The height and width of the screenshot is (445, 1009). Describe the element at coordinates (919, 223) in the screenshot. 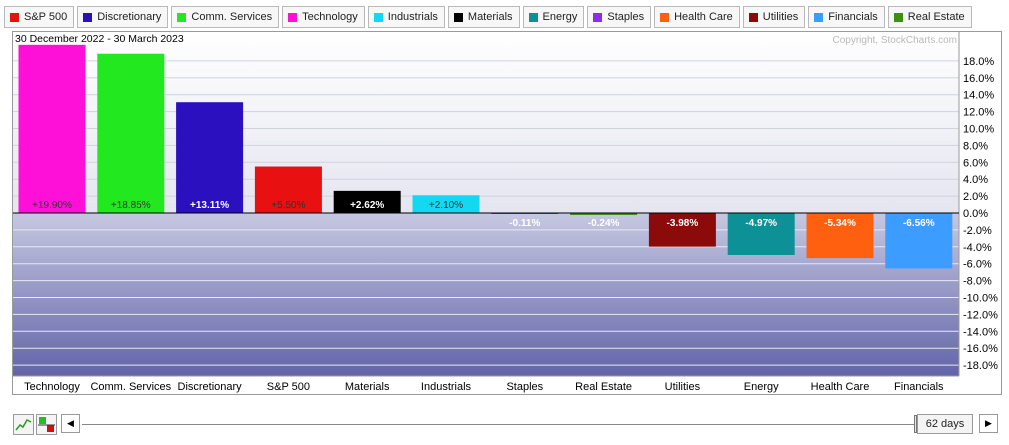

I see `bar-value-label: -6.56%` at that location.